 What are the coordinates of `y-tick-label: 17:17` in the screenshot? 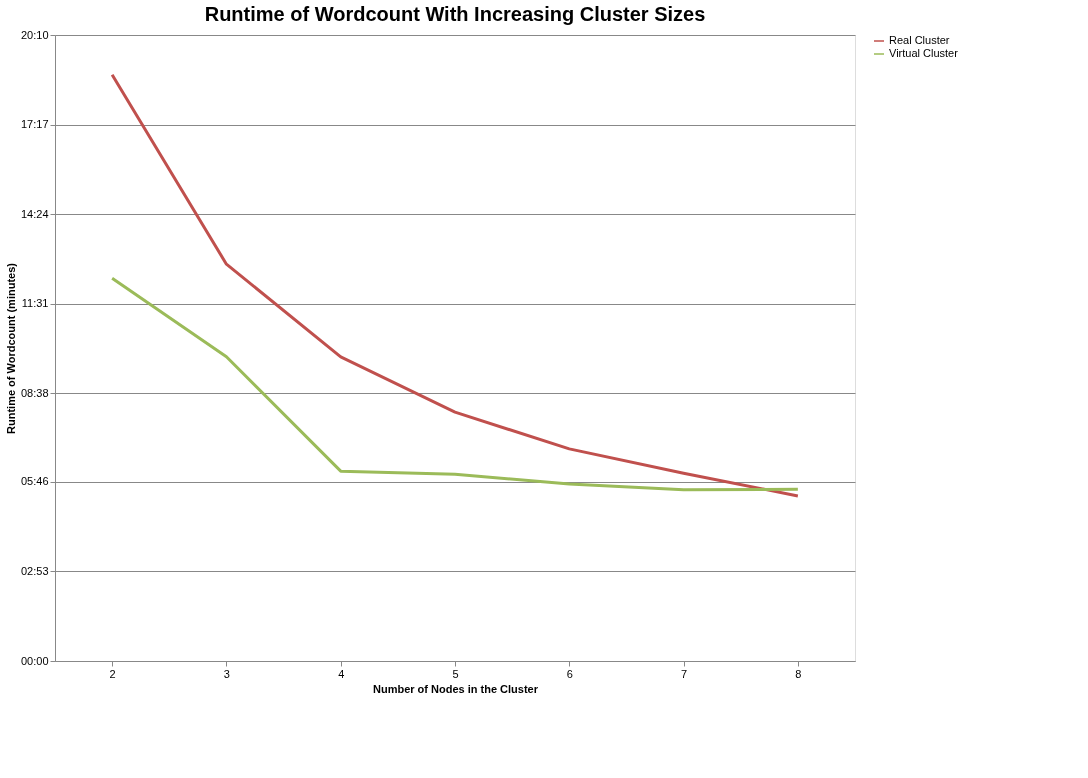 It's located at (34, 124).